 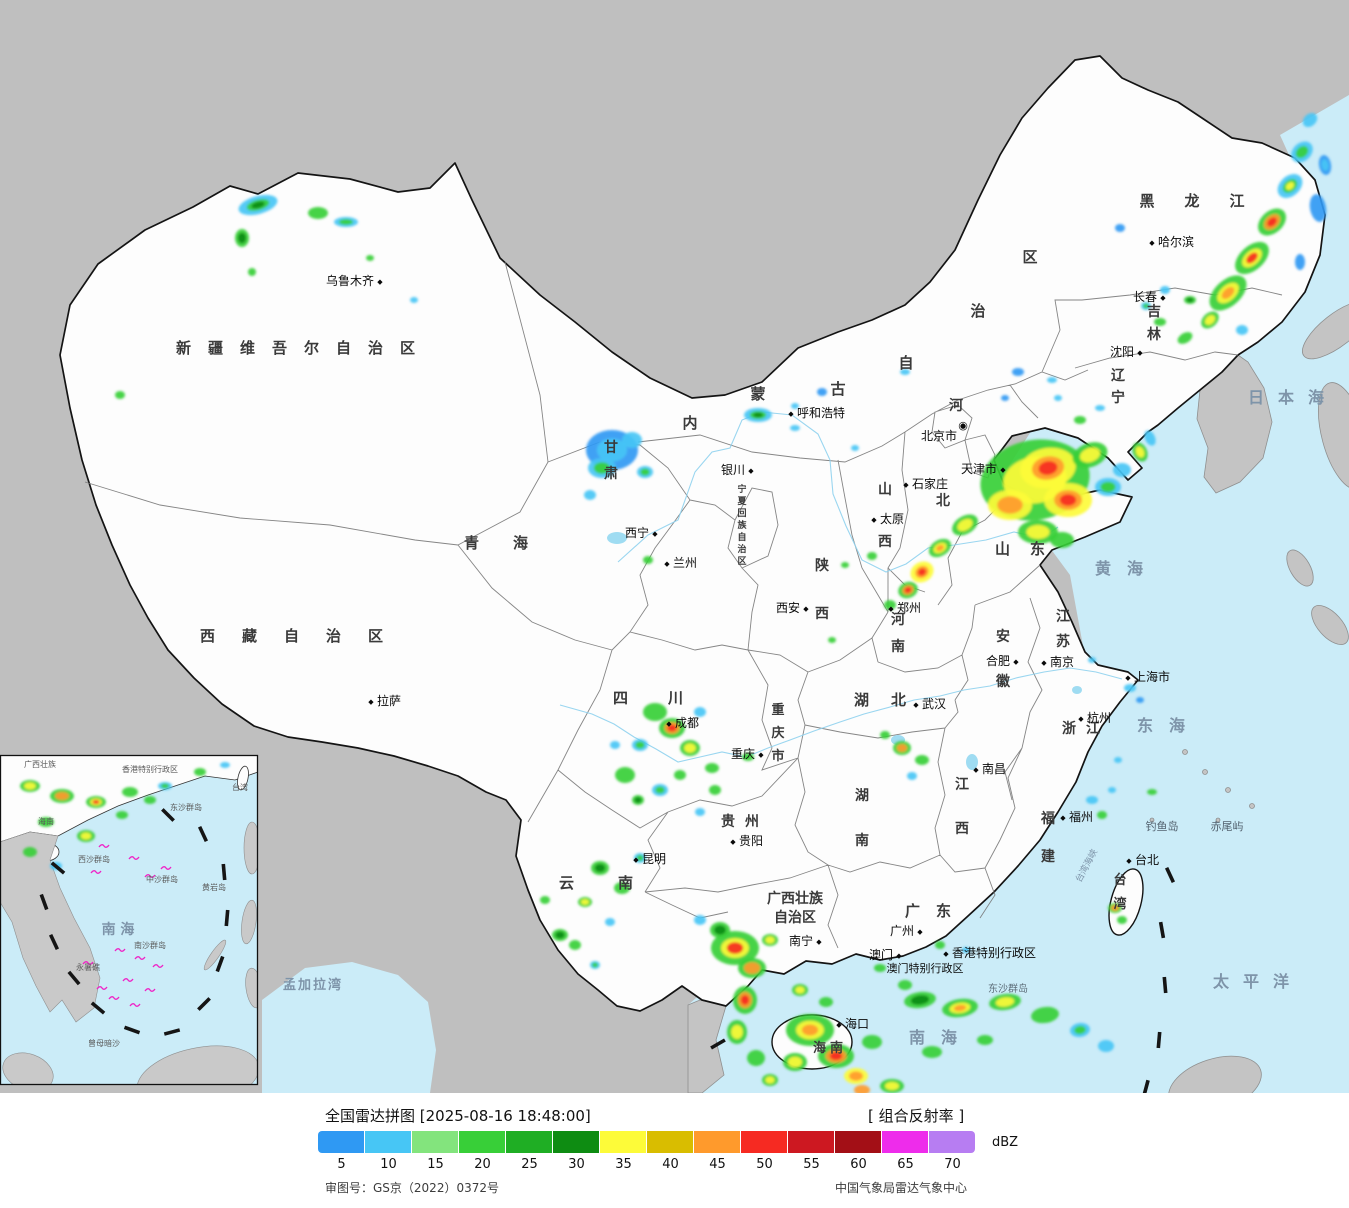 I want to click on inset-label: 广西壮族, so click(x=40, y=764).